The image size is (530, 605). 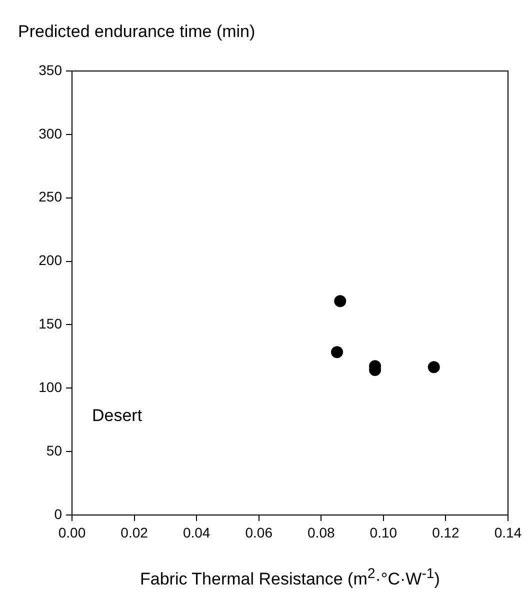 What do you see at coordinates (117, 416) in the screenshot?
I see `annotation: Desert` at bounding box center [117, 416].